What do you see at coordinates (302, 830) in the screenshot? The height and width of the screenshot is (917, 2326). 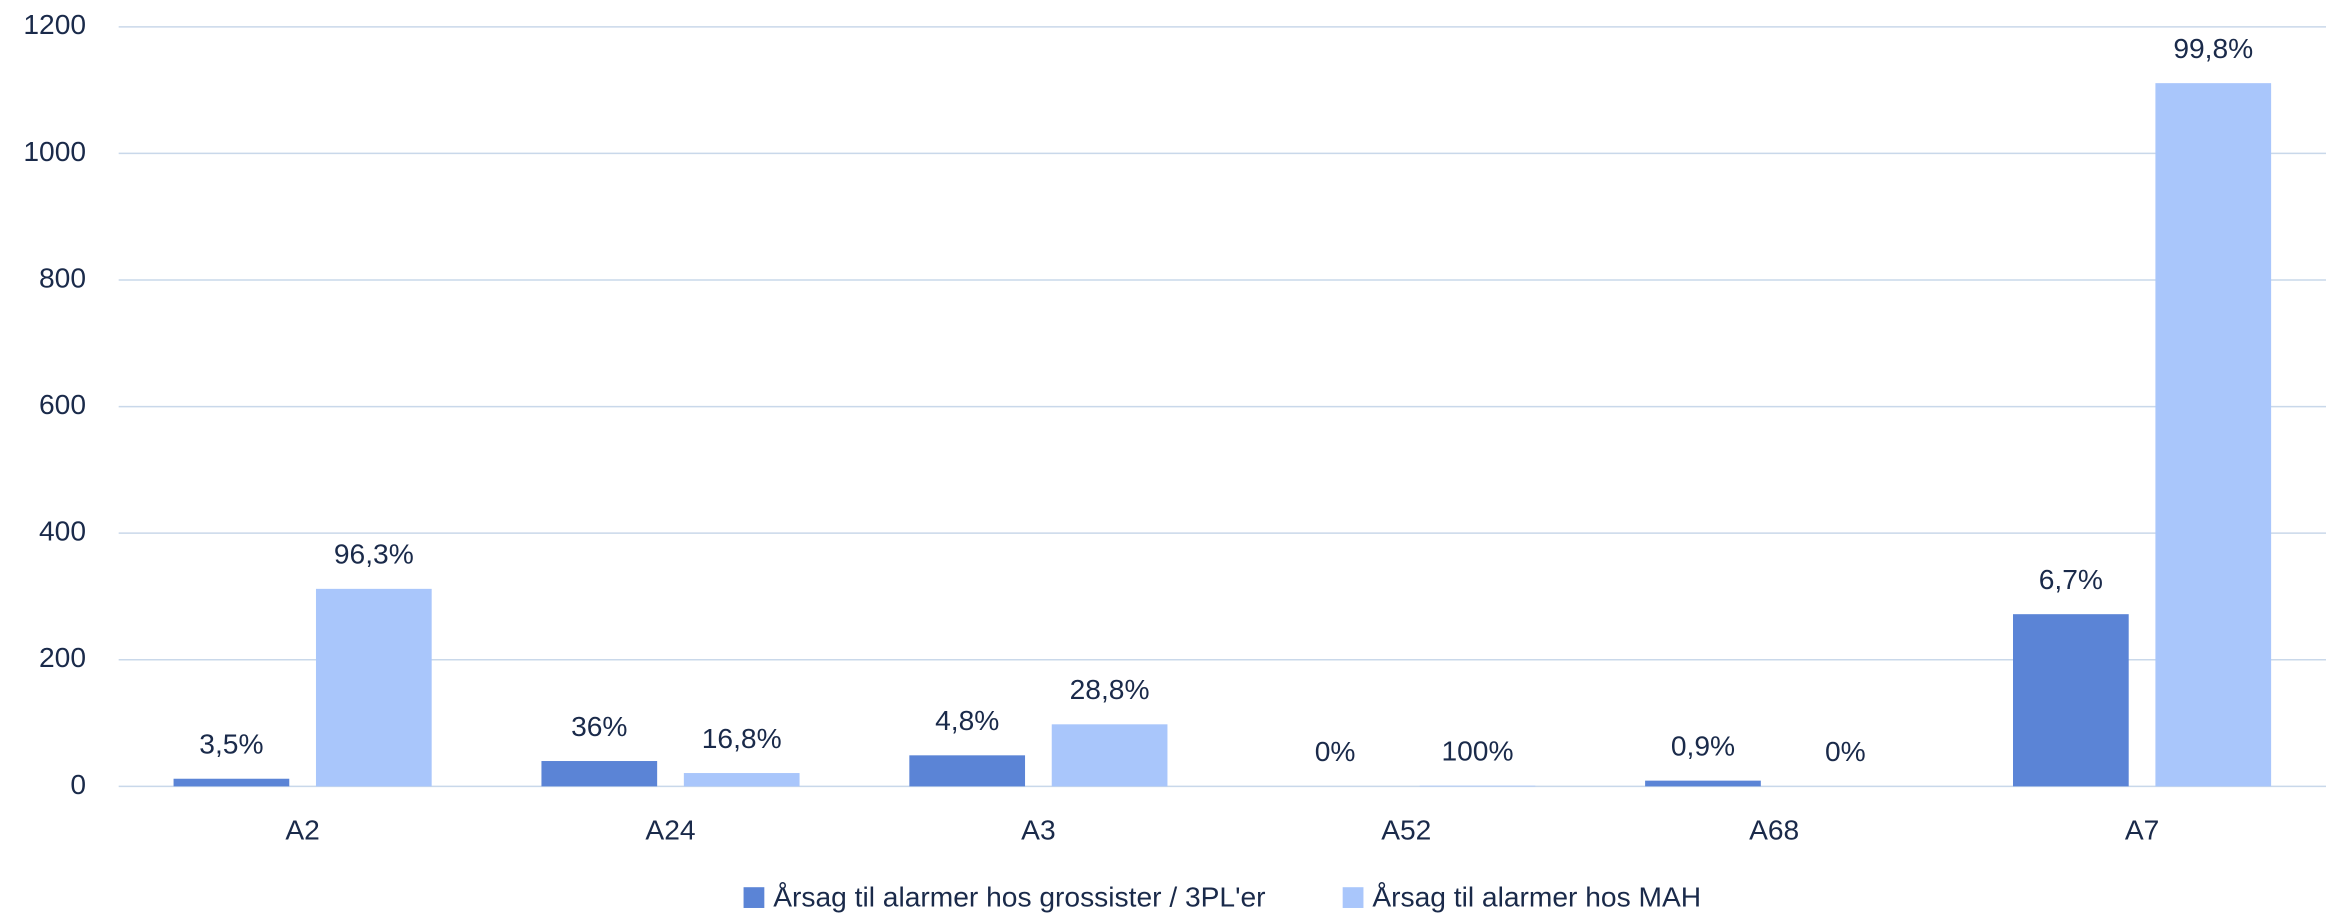 I see `x-tick-label: A2` at bounding box center [302, 830].